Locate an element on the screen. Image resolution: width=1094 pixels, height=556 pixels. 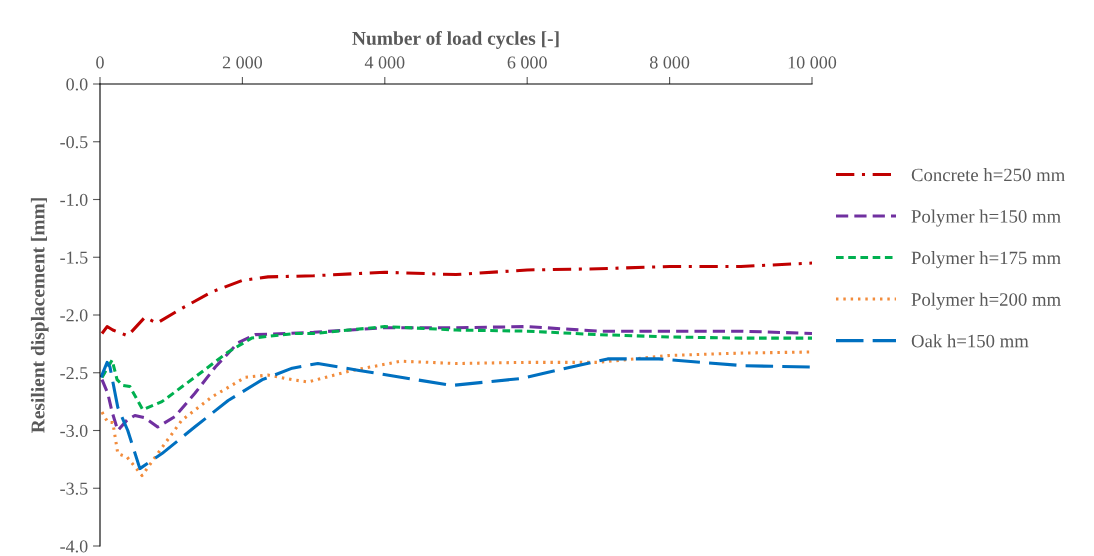
y-tick-label: -3.0 is located at coordinates (74, 431).